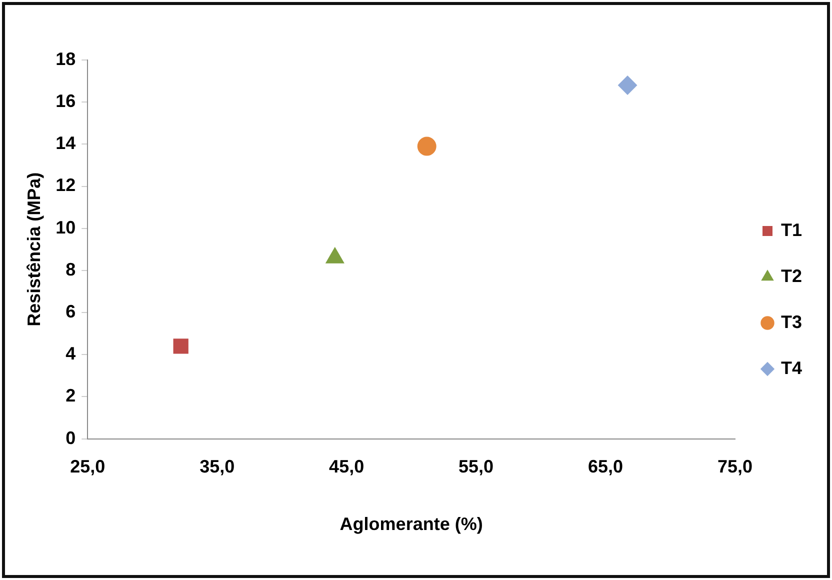  Describe the element at coordinates (606, 466) in the screenshot. I see `x-tick-label: 65,0` at that location.